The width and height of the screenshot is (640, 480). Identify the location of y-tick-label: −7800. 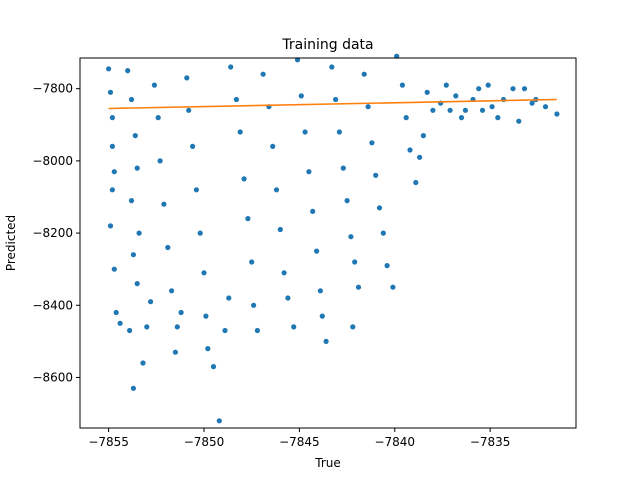
(52, 89).